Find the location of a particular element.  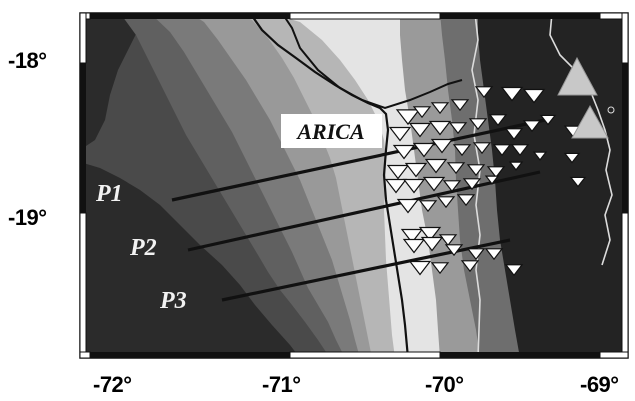

x-tick-label: -71° is located at coordinates (281, 384).